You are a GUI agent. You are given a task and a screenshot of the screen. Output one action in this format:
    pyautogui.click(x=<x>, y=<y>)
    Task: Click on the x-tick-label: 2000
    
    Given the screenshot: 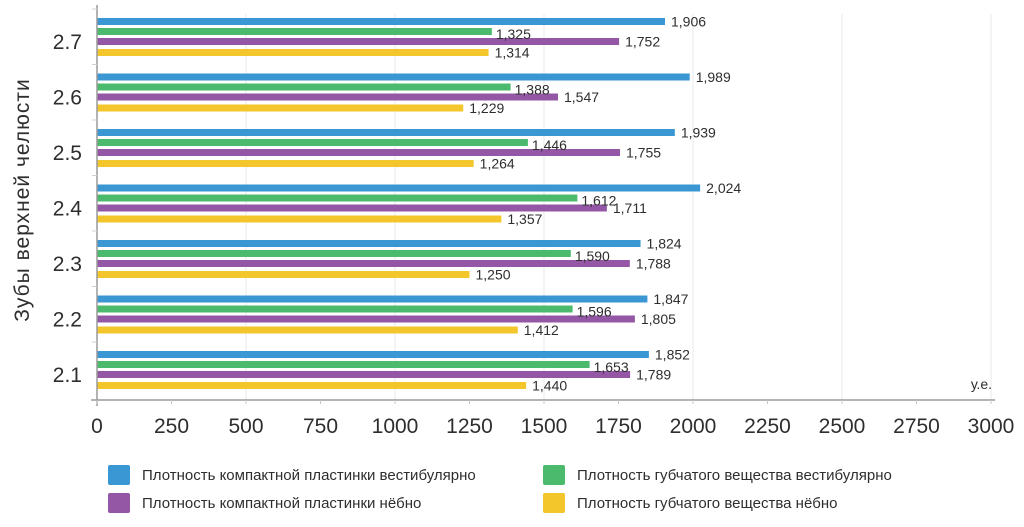 What is the action you would take?
    pyautogui.click(x=693, y=426)
    